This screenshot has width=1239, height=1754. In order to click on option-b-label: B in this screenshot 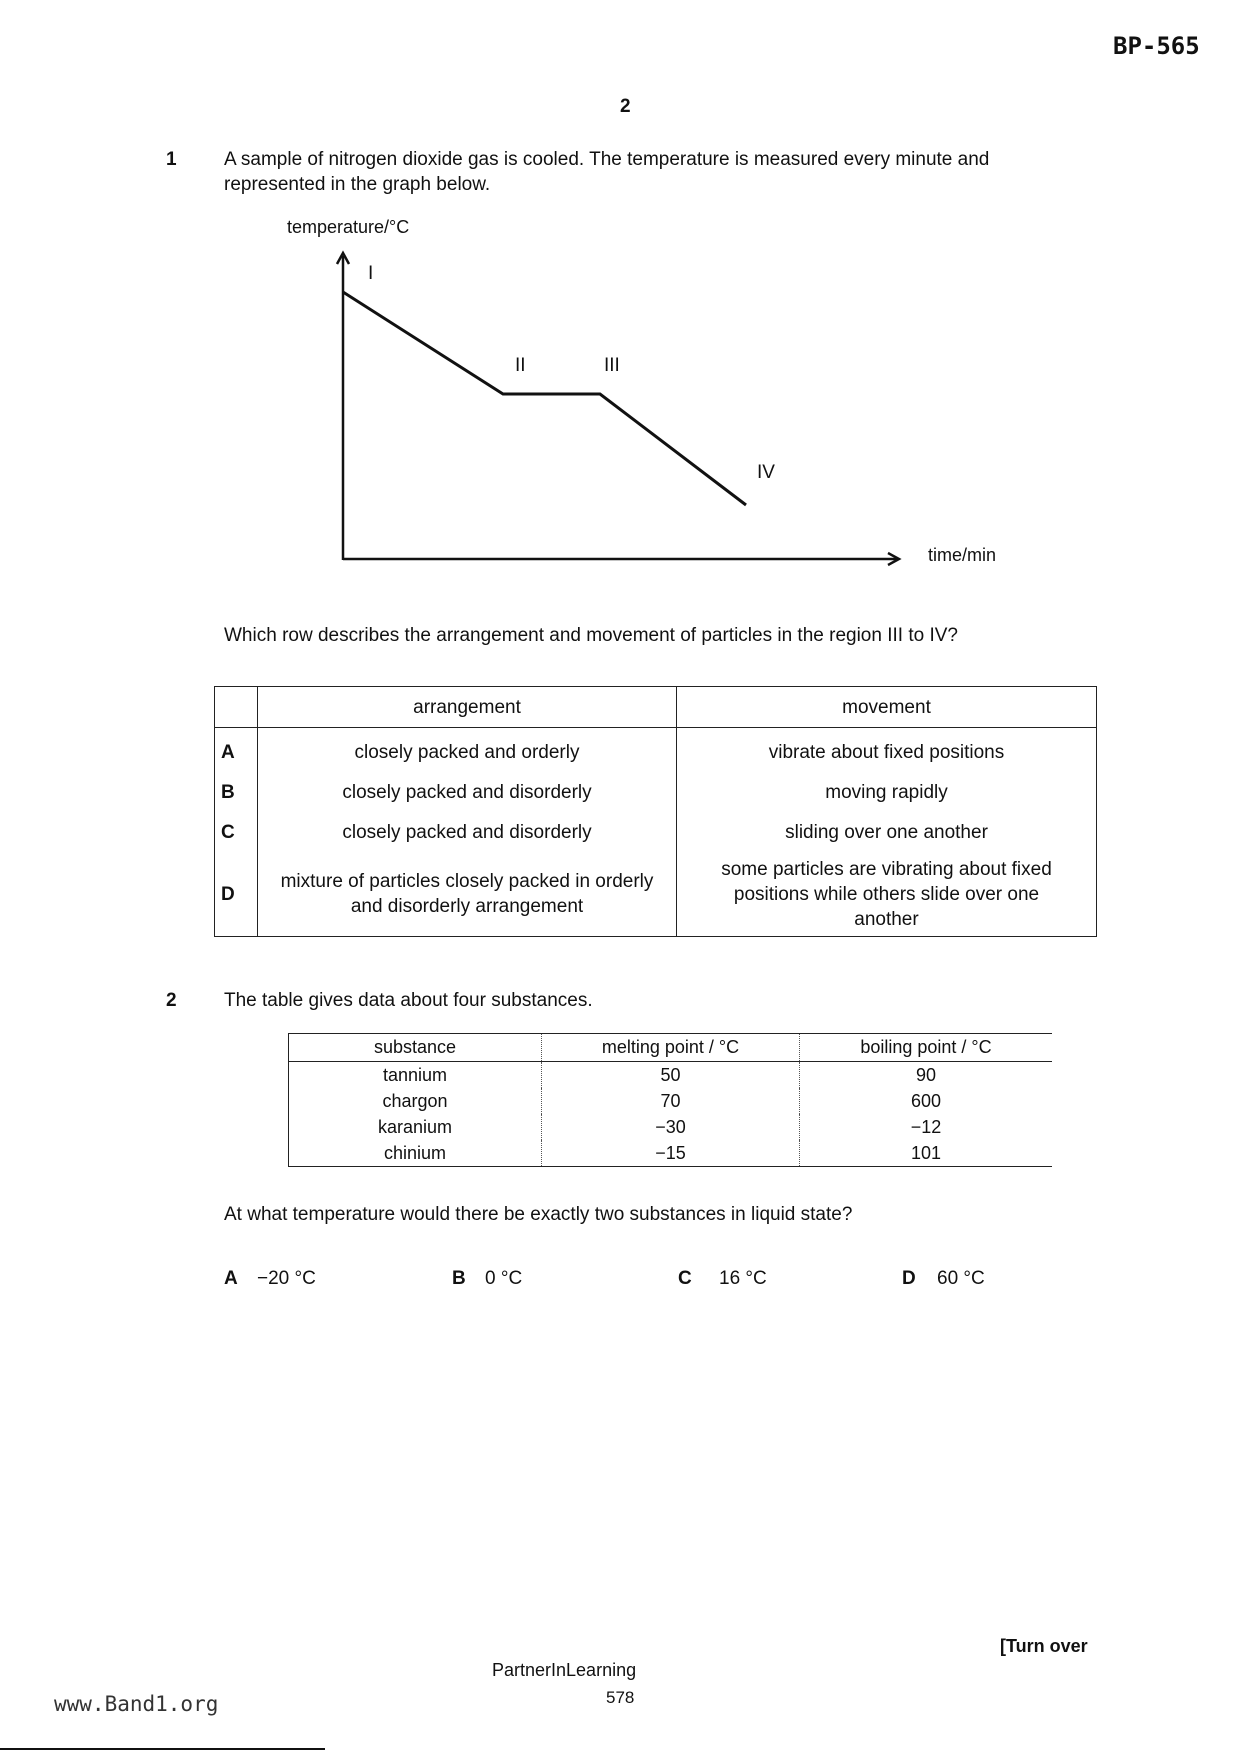, I will do `click(459, 1278)`.